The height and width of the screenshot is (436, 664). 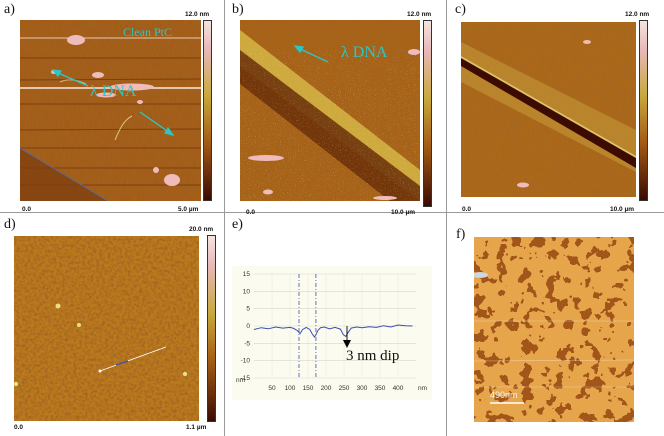 What do you see at coordinates (326, 388) in the screenshot?
I see `x-tick-label: 200` at bounding box center [326, 388].